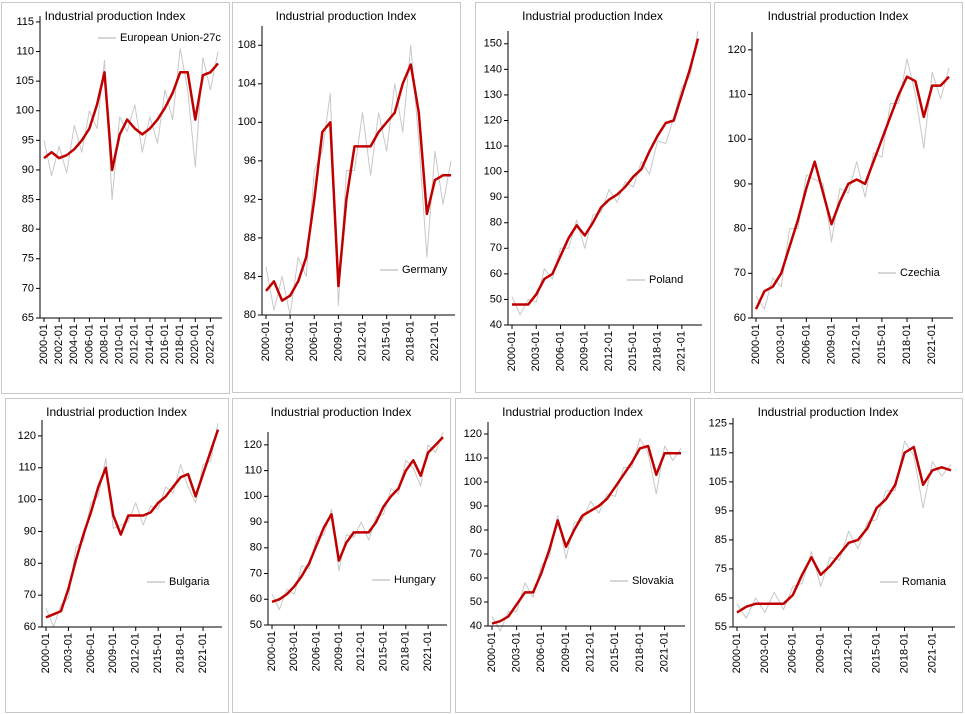 The height and width of the screenshot is (714, 965). I want to click on y-tick-label: 65, so click(721, 598).